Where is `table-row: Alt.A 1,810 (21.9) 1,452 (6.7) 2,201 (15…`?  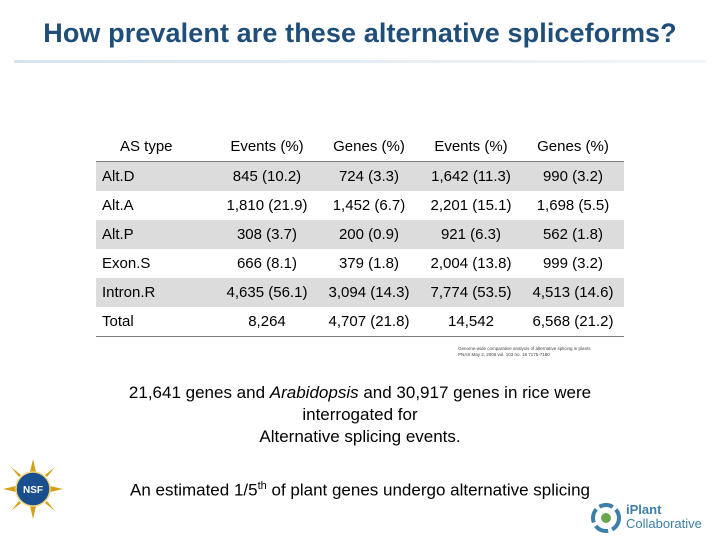 table-row: Alt.A 1,810 (21.9) 1,452 (6.7) 2,201 (15… is located at coordinates (360, 205).